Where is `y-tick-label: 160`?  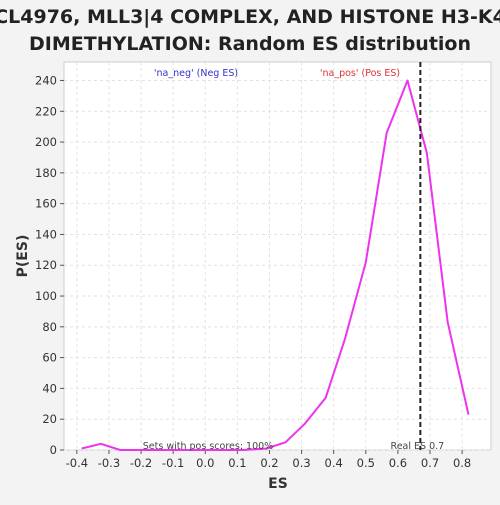 y-tick-label: 160 is located at coordinates (46, 204).